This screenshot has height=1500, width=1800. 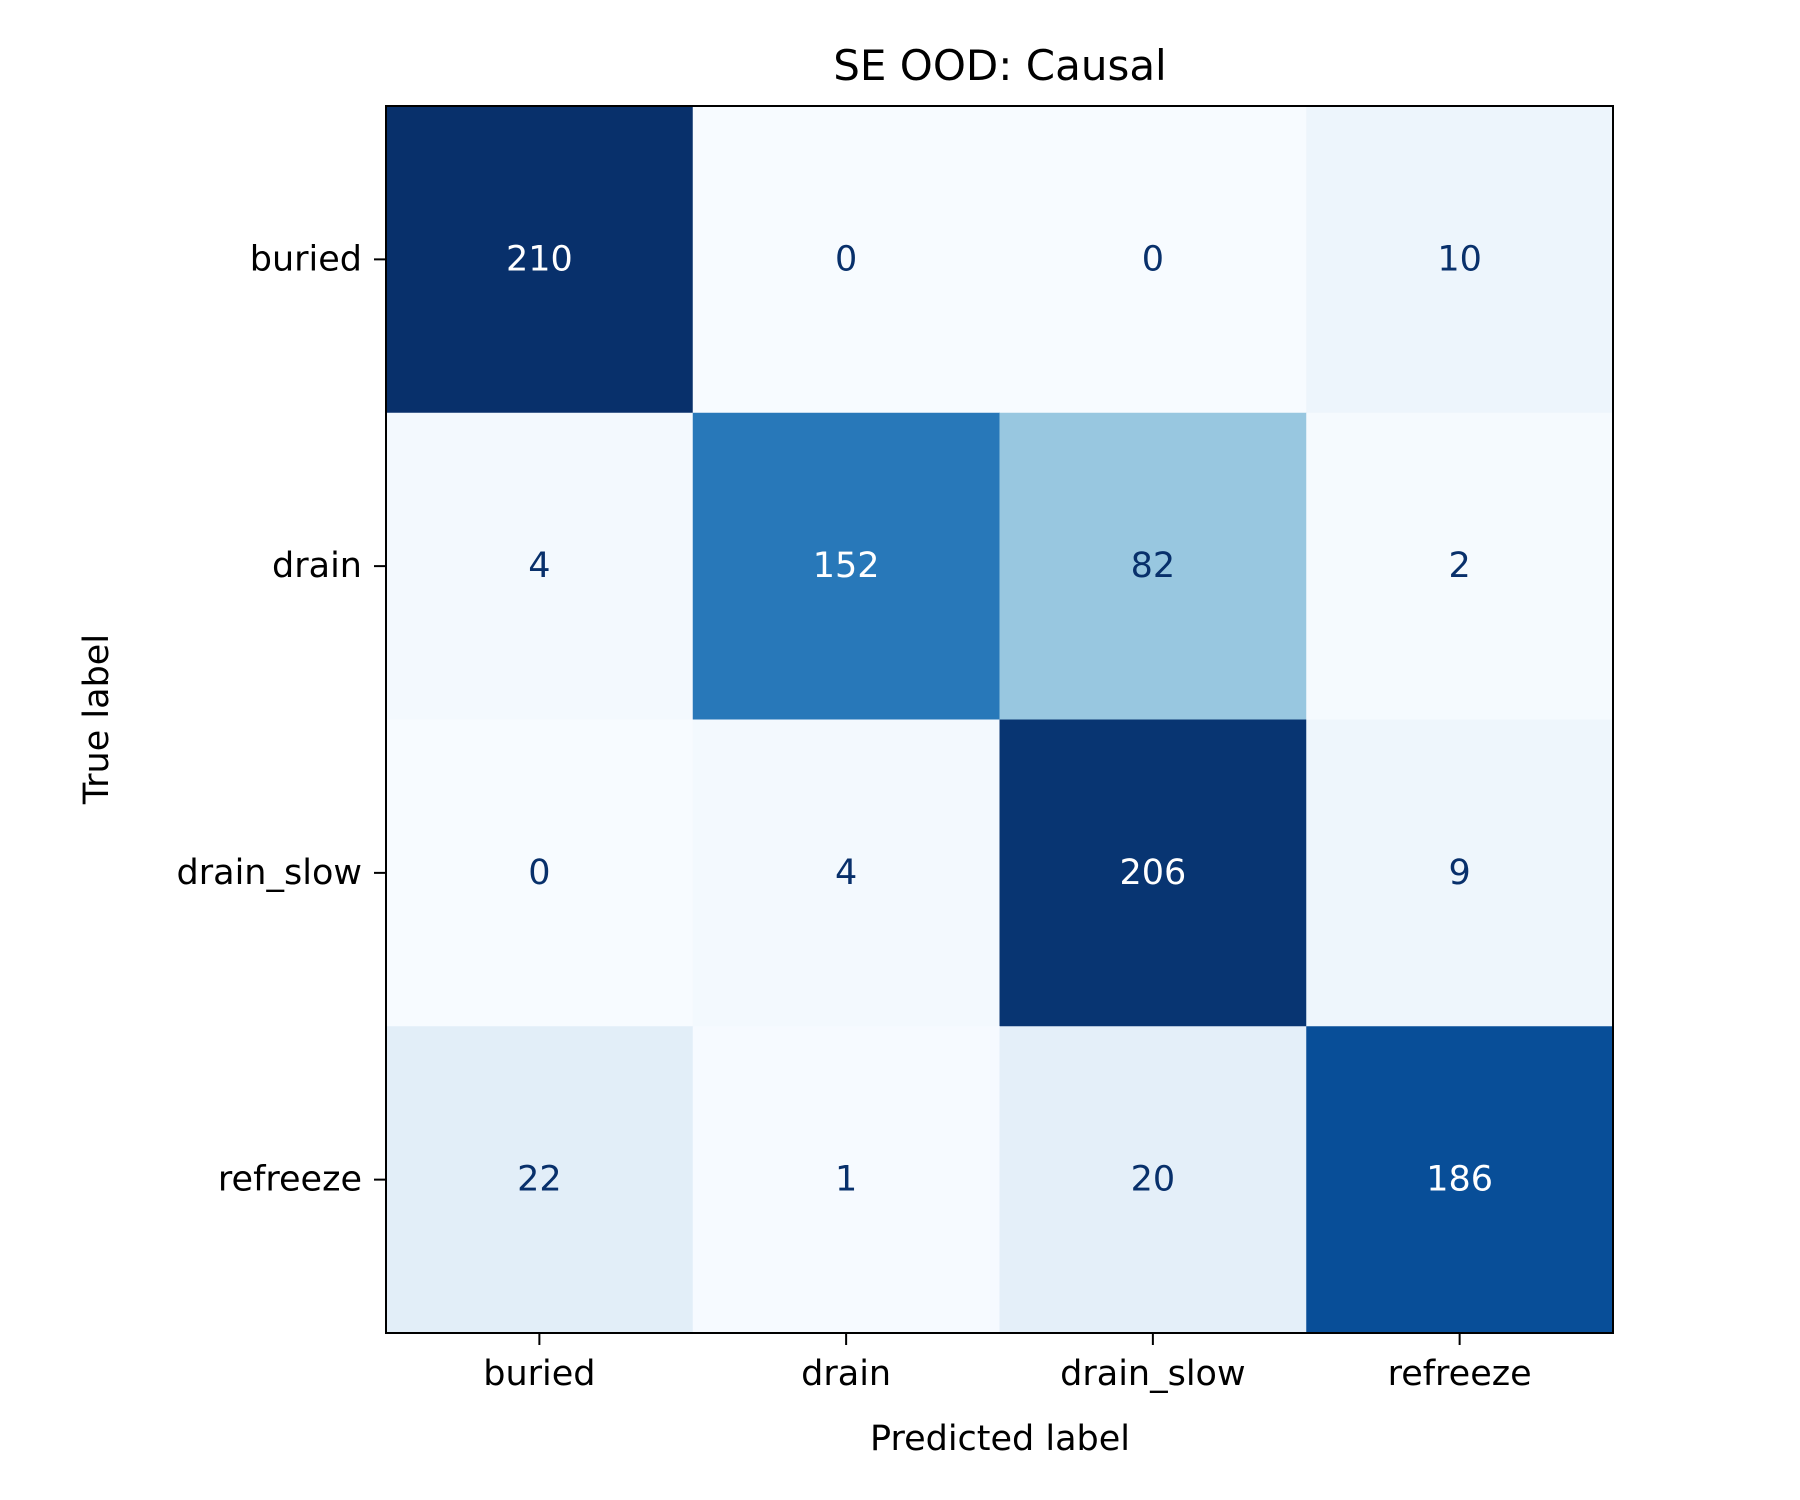 I want to click on x-axis-label: Predicted label, so click(x=1000, y=1439).